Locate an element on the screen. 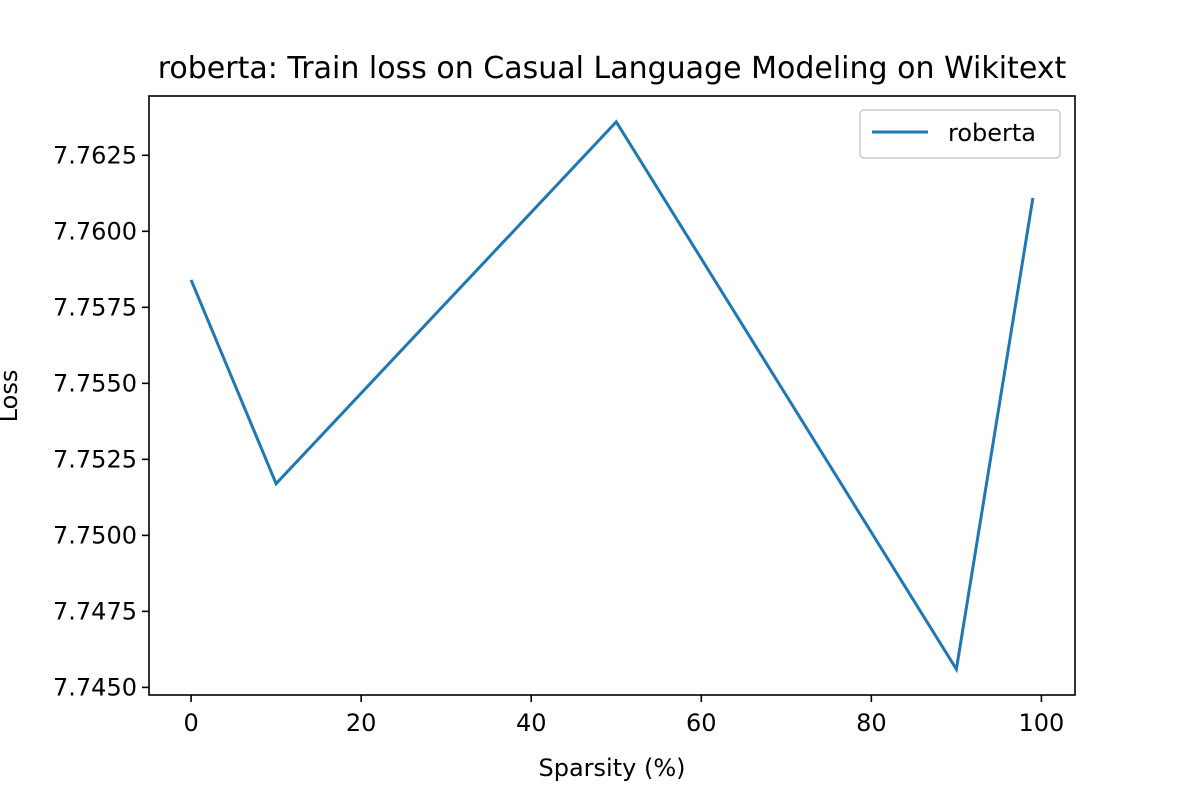 The image size is (1194, 796). x-tick-label: 20 is located at coordinates (361, 723).